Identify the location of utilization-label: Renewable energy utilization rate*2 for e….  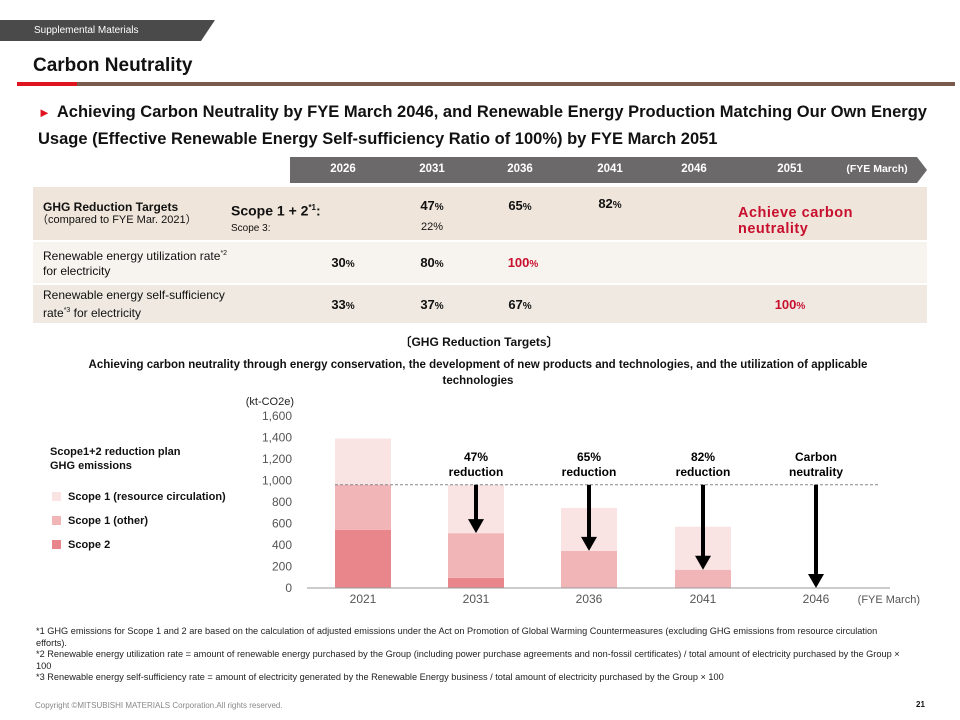
(135, 263).